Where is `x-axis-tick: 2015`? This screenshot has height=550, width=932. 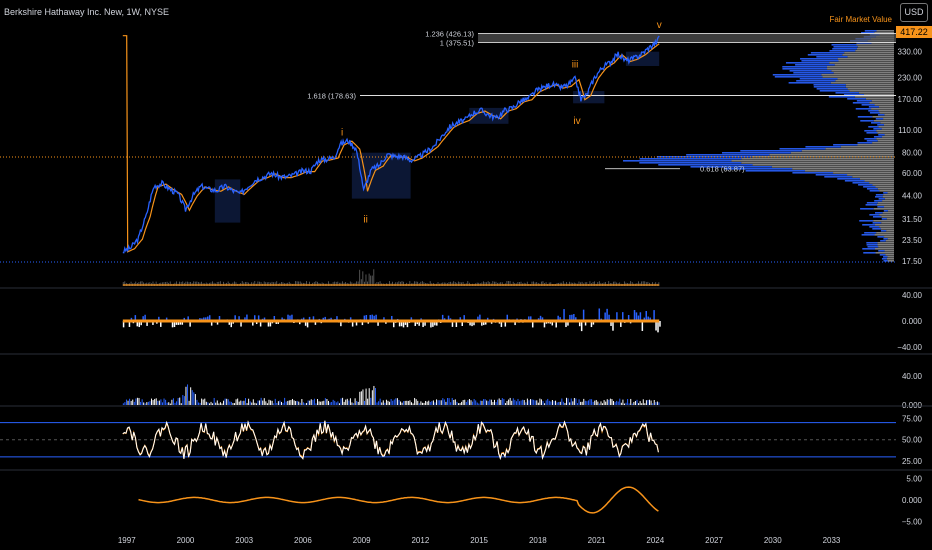
x-axis-tick: 2015 is located at coordinates (479, 540).